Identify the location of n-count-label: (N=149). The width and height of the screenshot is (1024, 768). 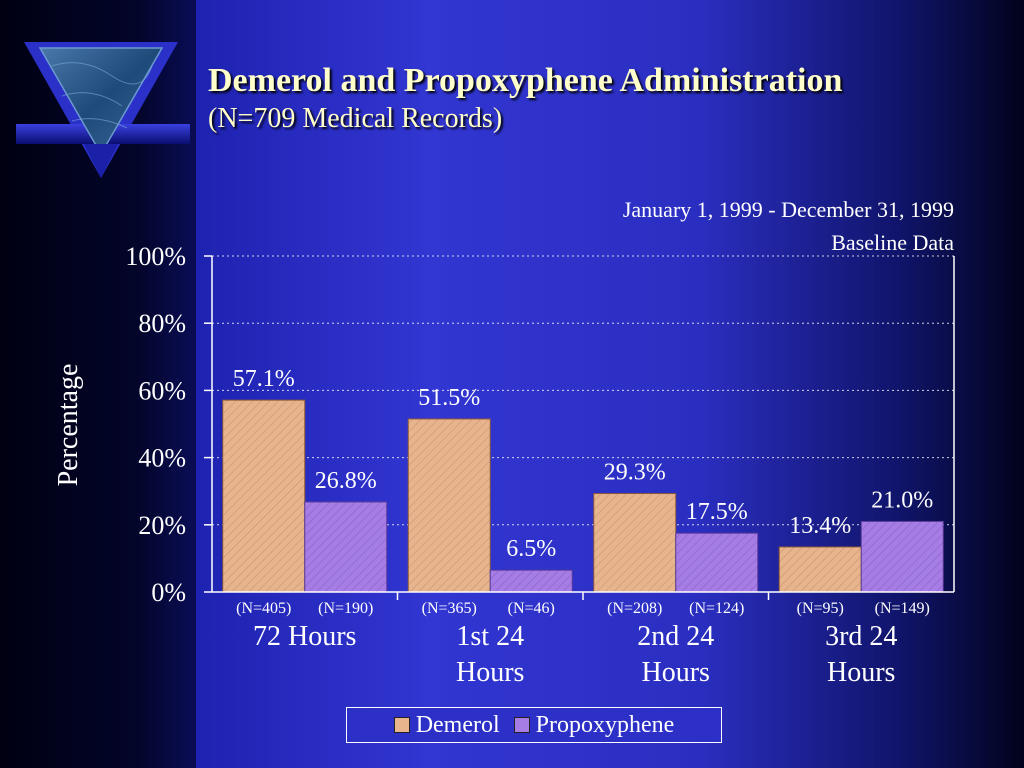
(902, 608).